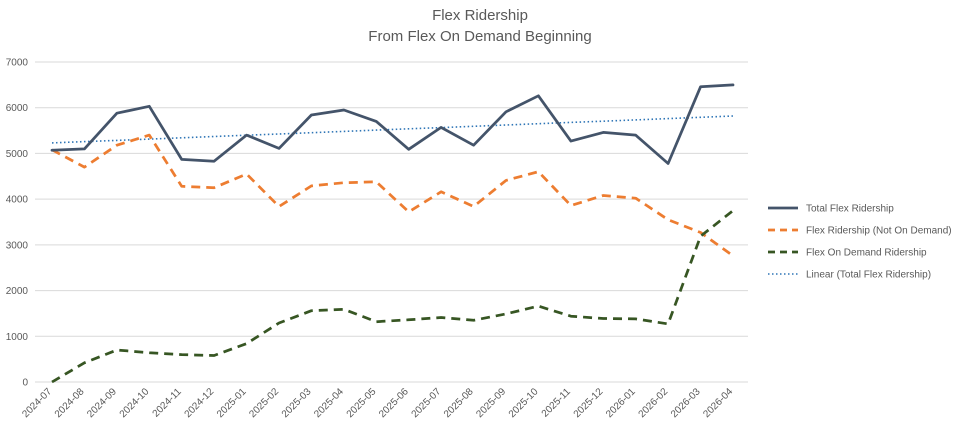  Describe the element at coordinates (557, 403) in the screenshot. I see `x-tick-label: 2025-11` at that location.